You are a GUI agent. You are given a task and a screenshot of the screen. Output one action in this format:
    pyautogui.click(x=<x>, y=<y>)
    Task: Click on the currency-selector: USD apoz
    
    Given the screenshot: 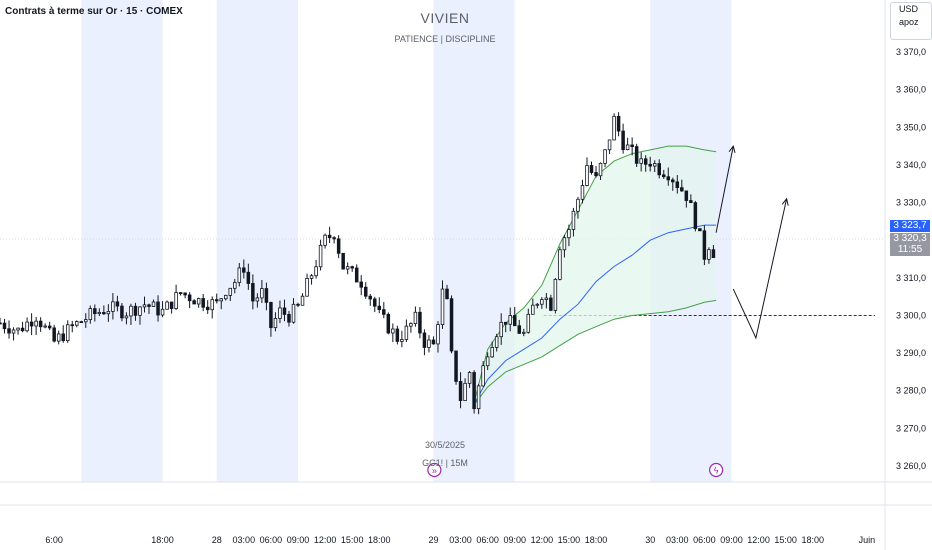 What is the action you would take?
    pyautogui.click(x=911, y=21)
    